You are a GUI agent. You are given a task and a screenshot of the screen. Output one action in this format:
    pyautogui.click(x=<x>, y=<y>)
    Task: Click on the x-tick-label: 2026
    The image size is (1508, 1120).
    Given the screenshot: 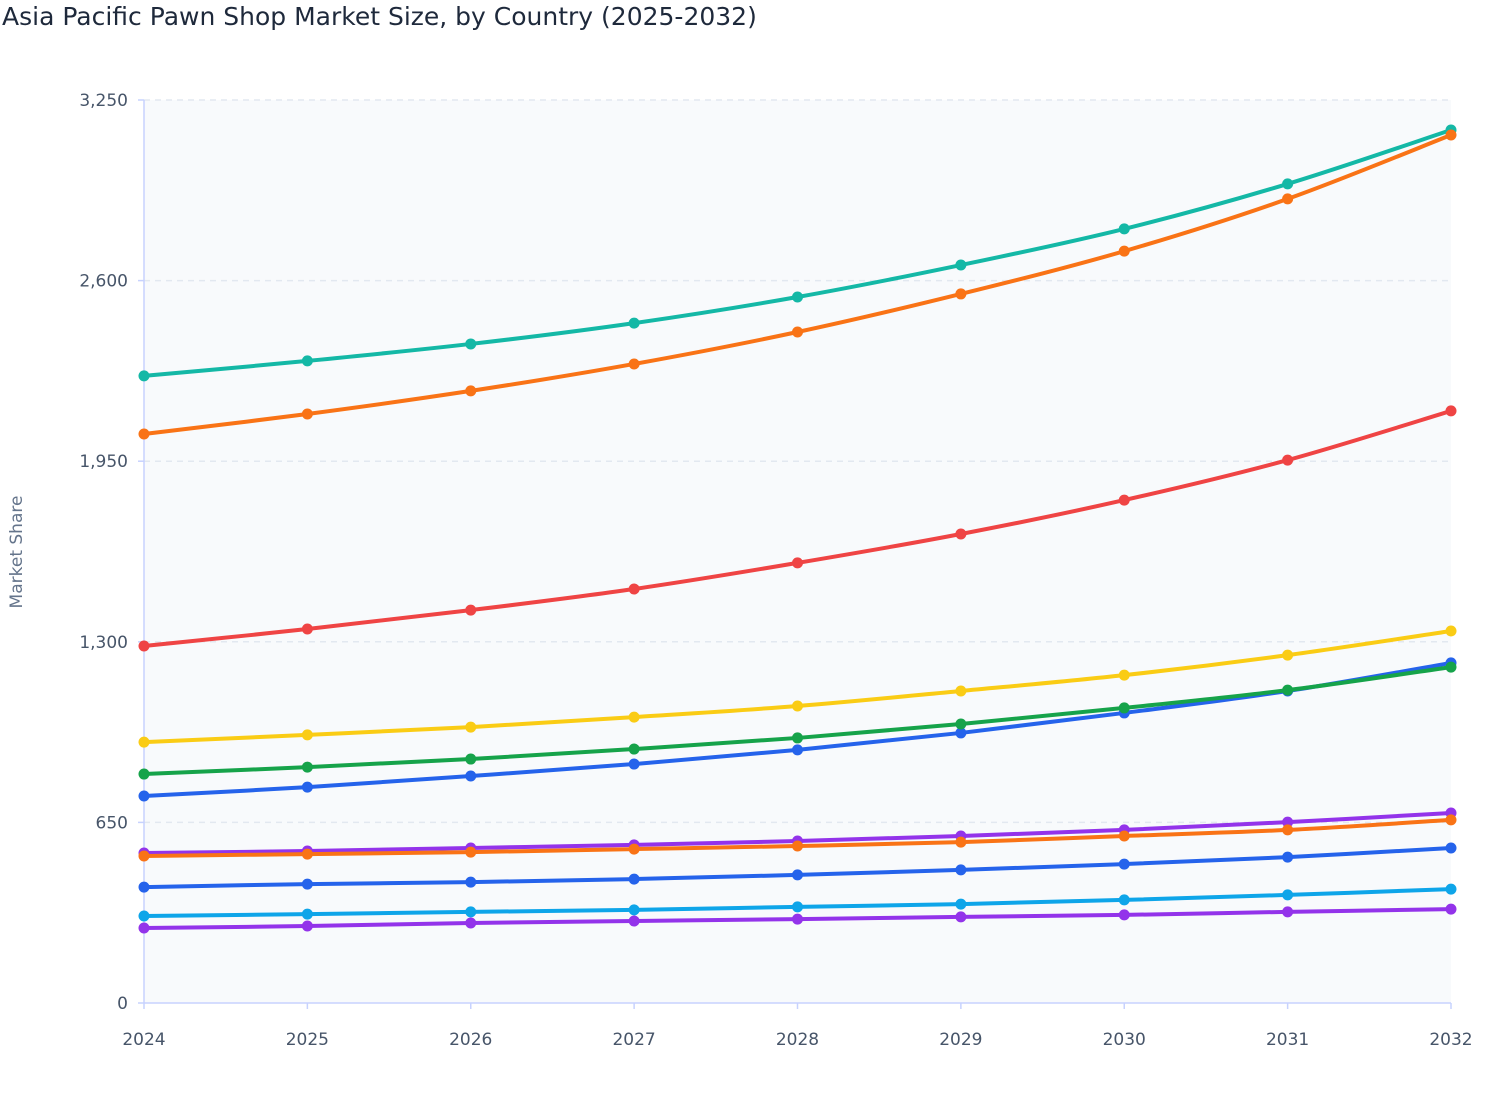 What is the action you would take?
    pyautogui.click(x=470, y=1040)
    